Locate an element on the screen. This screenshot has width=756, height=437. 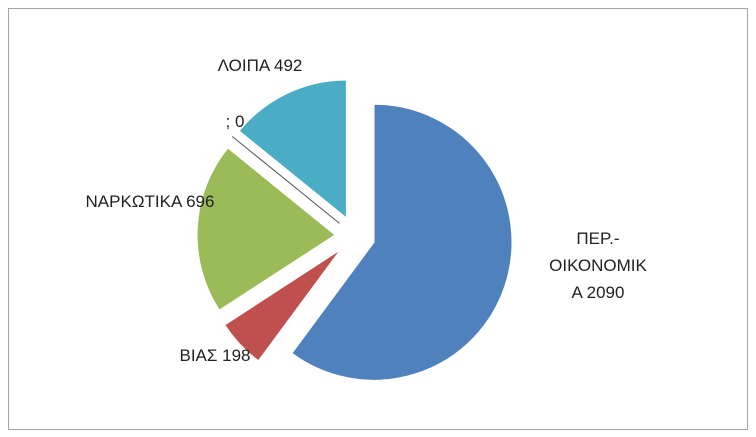
data-label: ΛΟΙΠΑ 492 is located at coordinates (260, 65).